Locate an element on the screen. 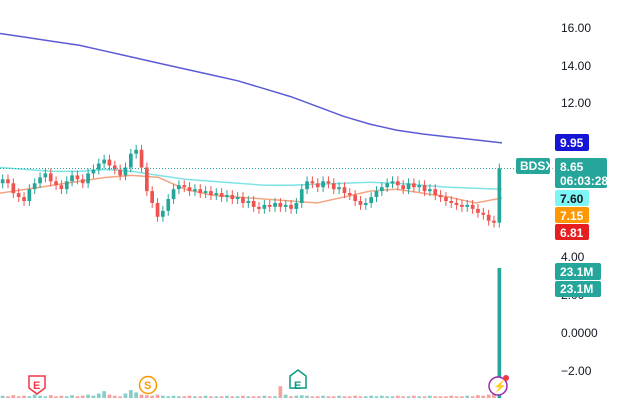  lightning-label: ⚡ is located at coordinates (500, 386).